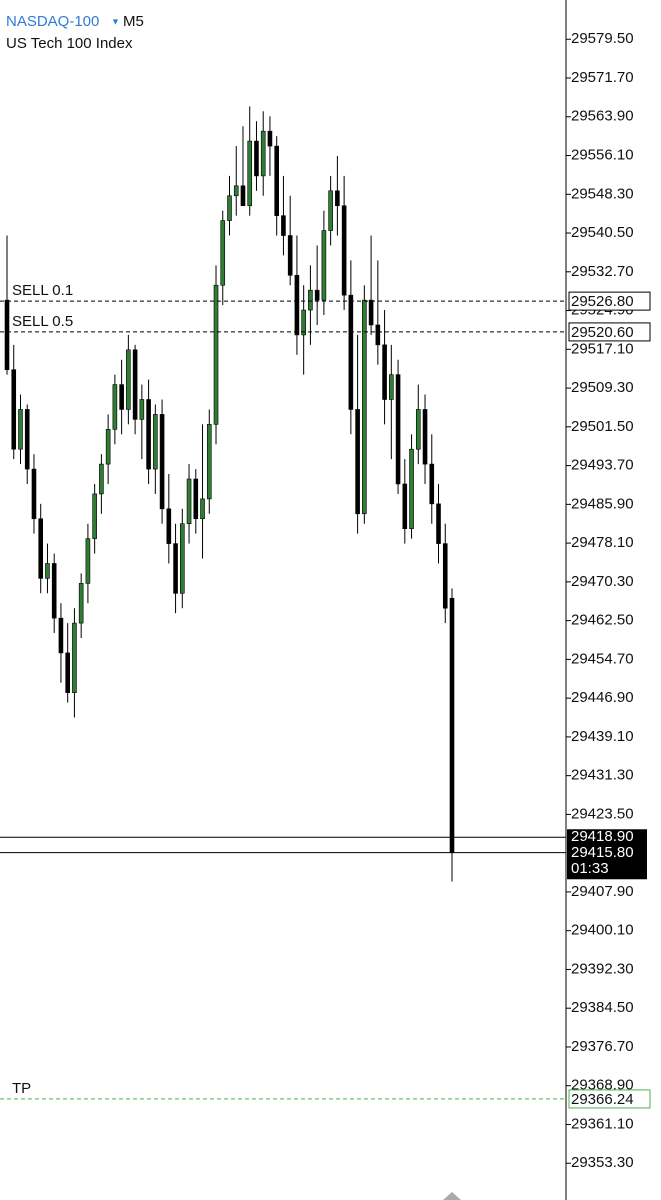 This screenshot has height=1200, width=661. What do you see at coordinates (42, 290) in the screenshot?
I see `level-name: SELL 0.1` at bounding box center [42, 290].